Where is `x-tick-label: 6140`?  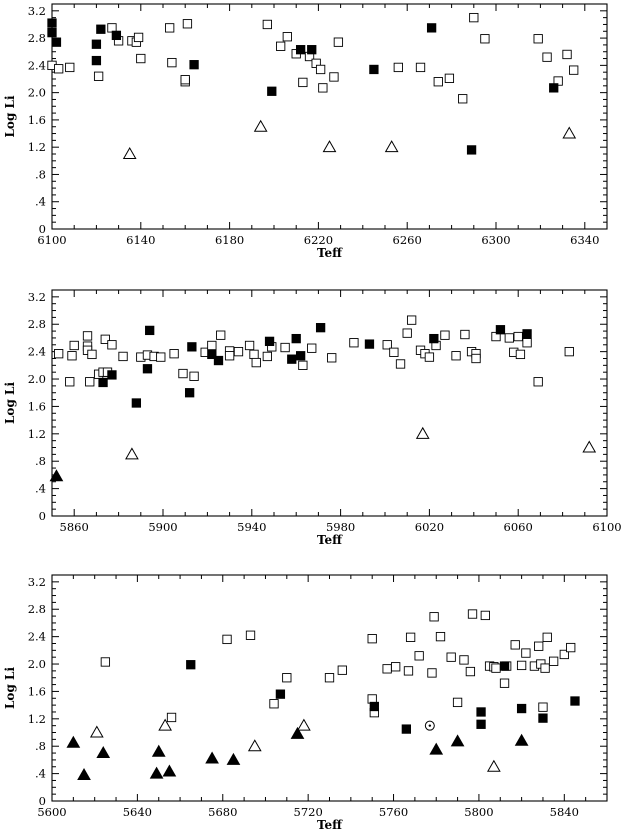
x-tick-label: 6140 is located at coordinates (140, 240).